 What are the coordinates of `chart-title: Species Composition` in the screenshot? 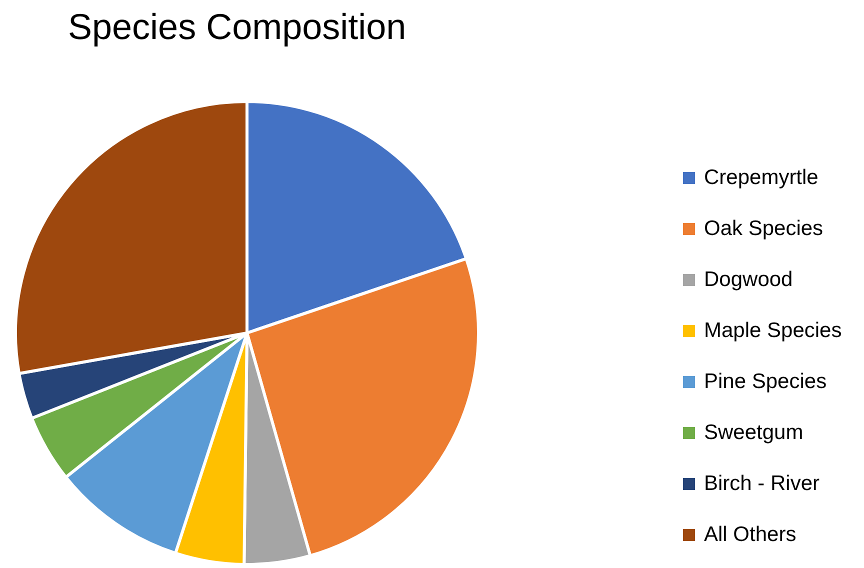 It's located at (237, 27).